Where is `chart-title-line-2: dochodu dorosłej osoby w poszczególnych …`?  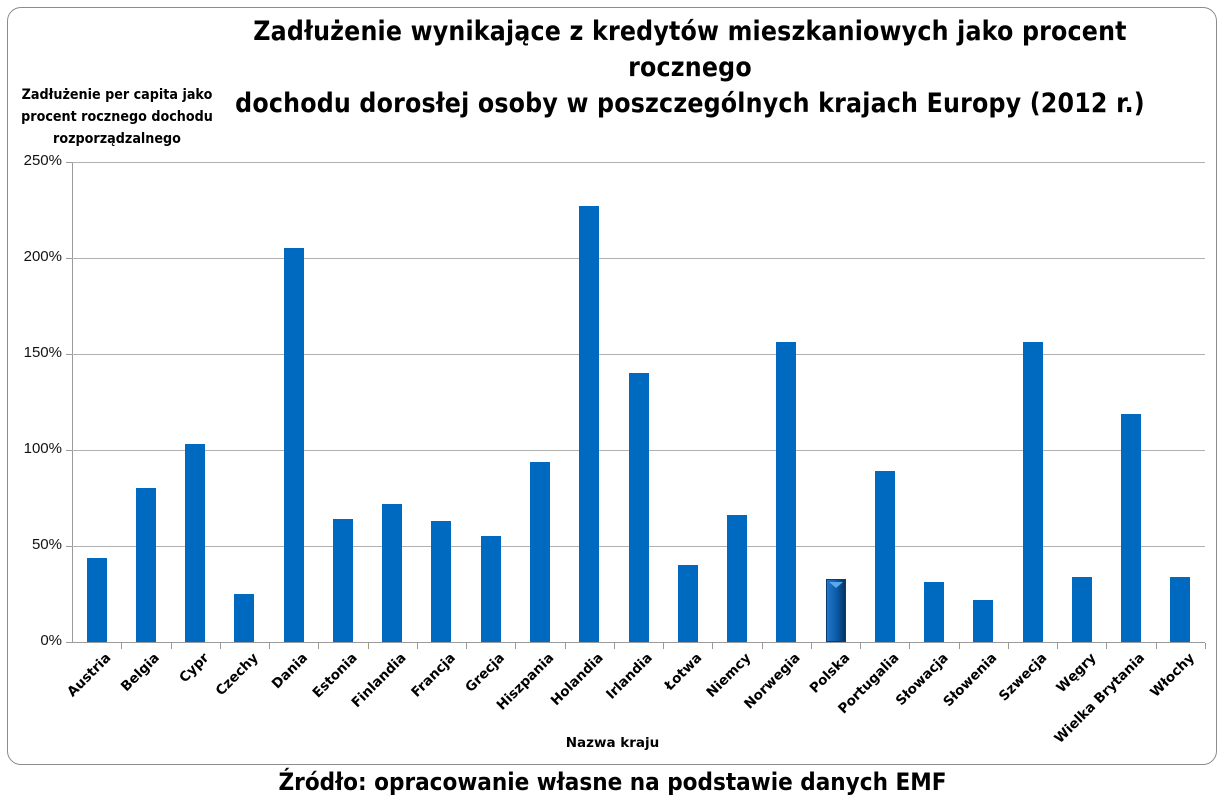
chart-title-line-2: dochodu dorosłej osoby w poszczególnych … is located at coordinates (690, 103).